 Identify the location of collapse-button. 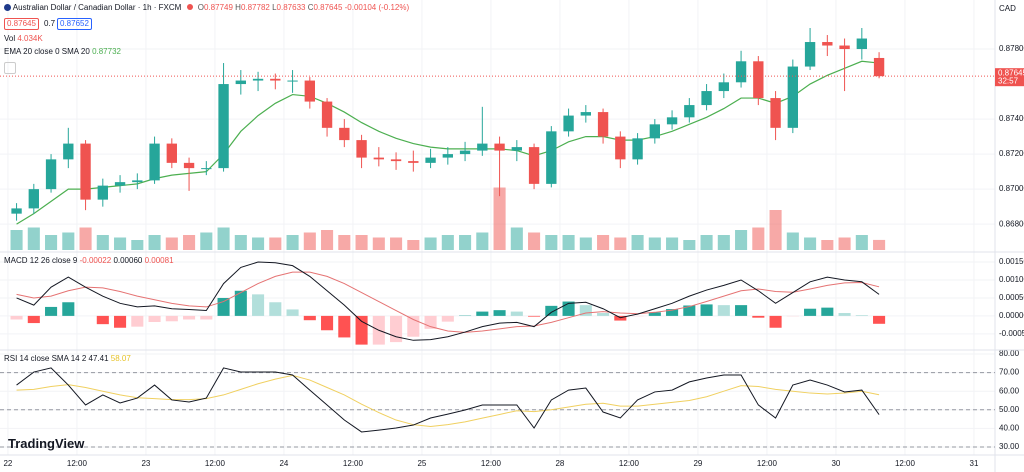
(10, 68).